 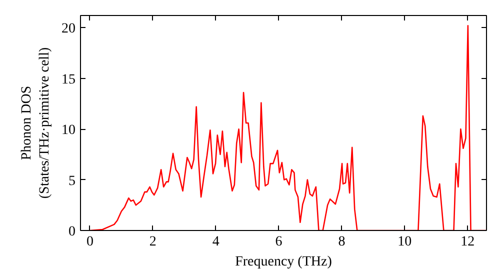 What do you see at coordinates (283, 262) in the screenshot?
I see `x-axis-title: Frequency (THz)` at bounding box center [283, 262].